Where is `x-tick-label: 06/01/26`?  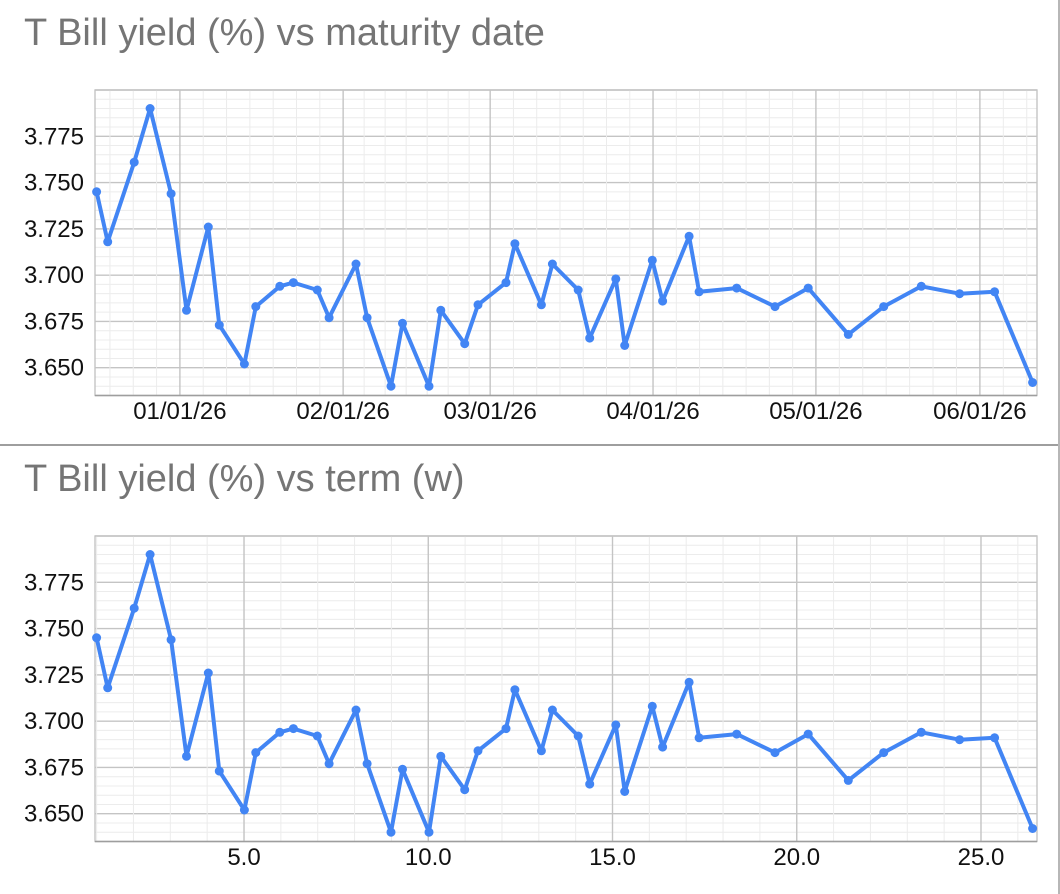 x-tick-label: 06/01/26 is located at coordinates (979, 411).